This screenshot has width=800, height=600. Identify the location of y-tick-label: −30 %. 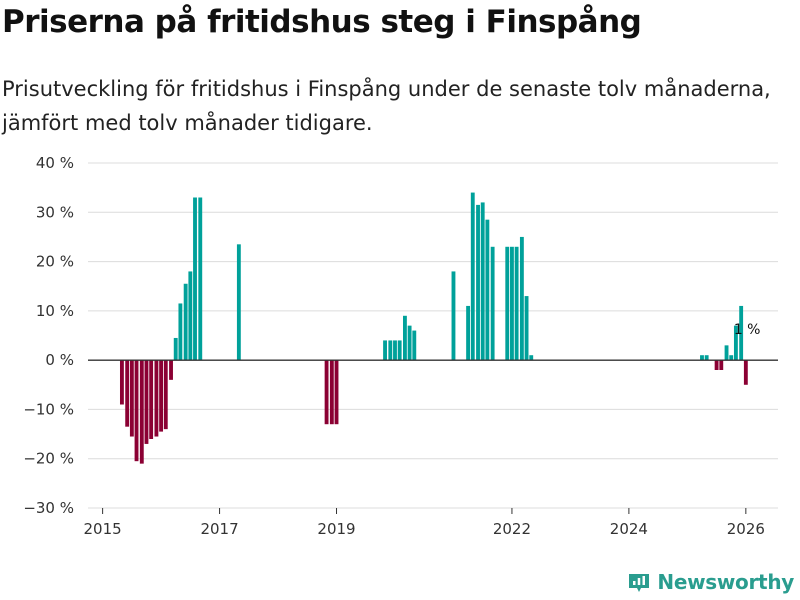
(48, 508).